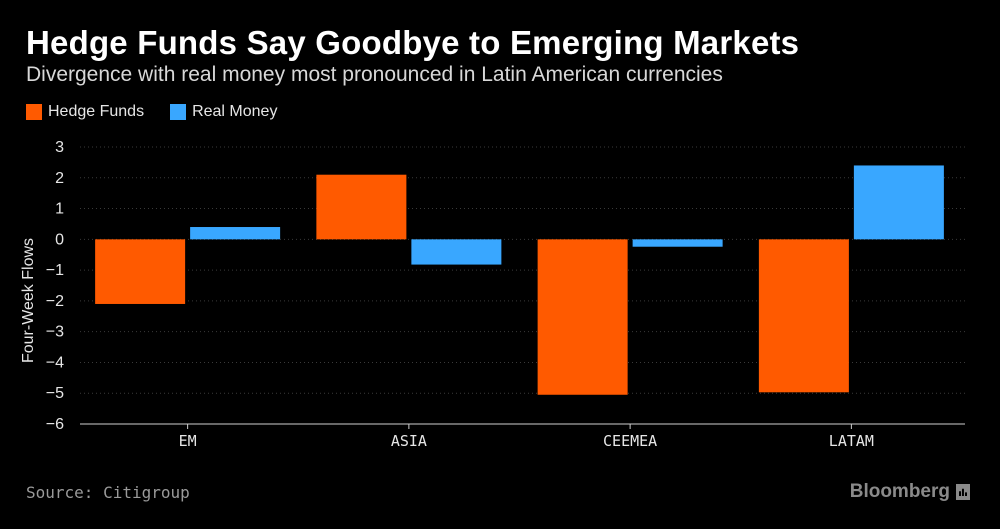  What do you see at coordinates (630, 441) in the screenshot?
I see `x-tick-label: CEEMEA` at bounding box center [630, 441].